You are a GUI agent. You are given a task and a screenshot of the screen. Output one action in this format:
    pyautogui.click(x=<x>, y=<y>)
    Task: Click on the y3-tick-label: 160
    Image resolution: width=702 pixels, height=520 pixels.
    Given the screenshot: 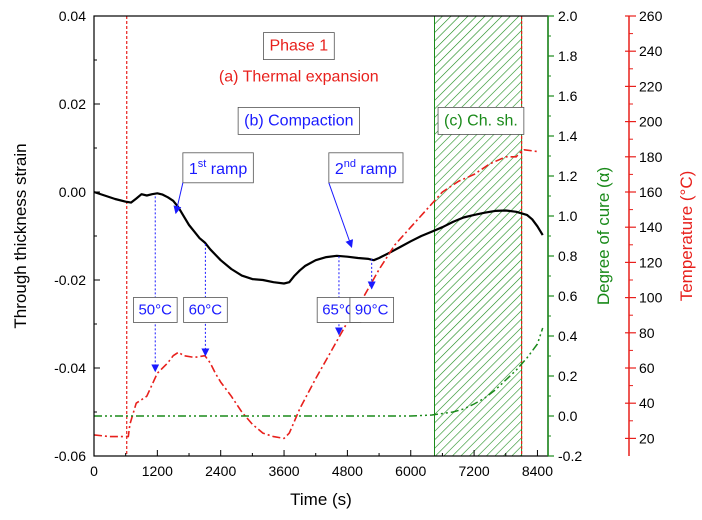 What is the action you would take?
    pyautogui.click(x=651, y=192)
    